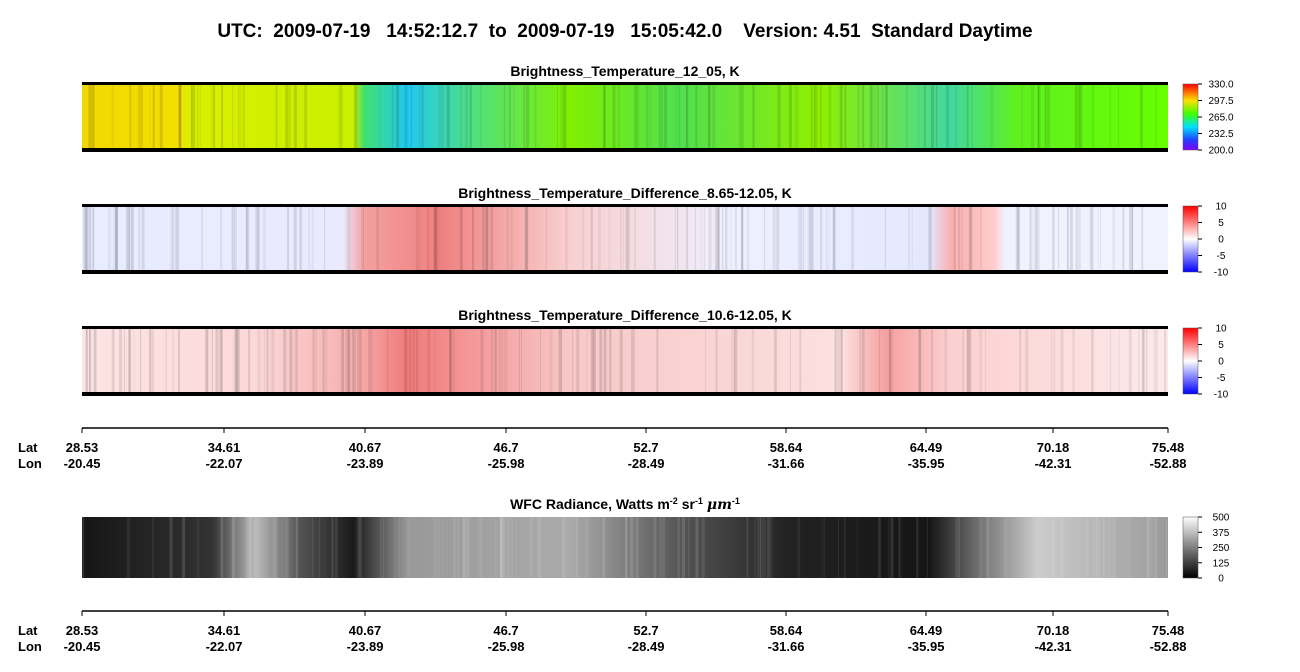 This screenshot has height=672, width=1300. Describe the element at coordinates (625, 504) in the screenshot. I see `panel-title: WFC Radiance, Watts m-2 sr-1 μm-1` at that location.